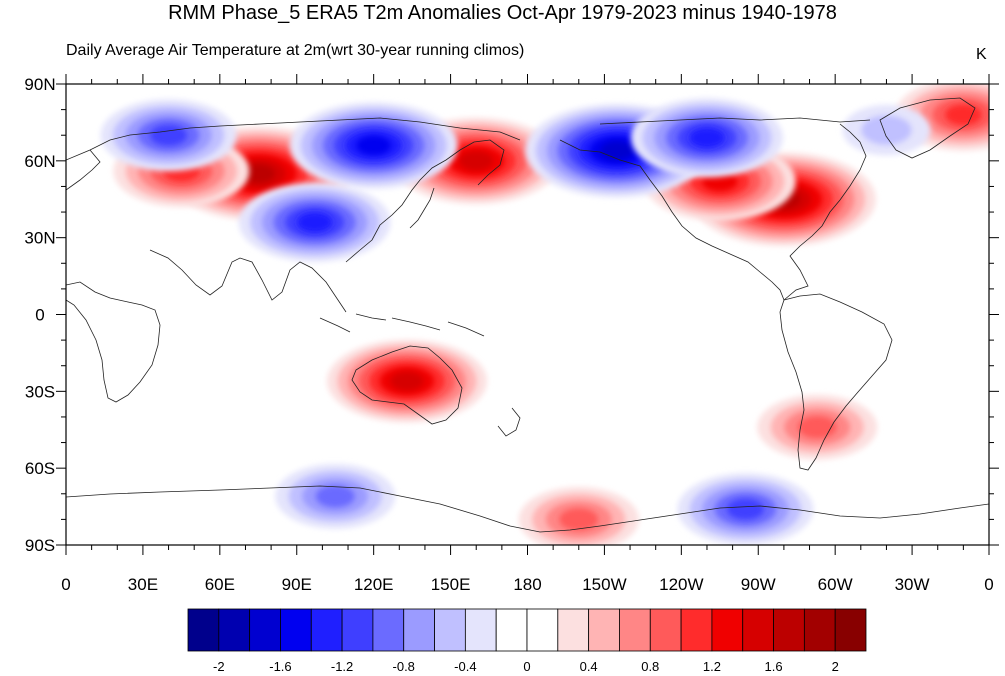  Describe the element at coordinates (774, 666) in the screenshot. I see `colorbar-label: 1.6` at that location.